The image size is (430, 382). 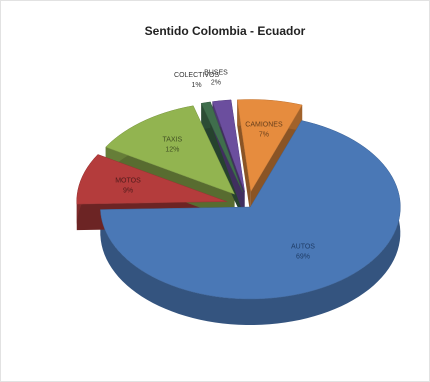 I want to click on slice-value-label: 12%, so click(x=172, y=149).